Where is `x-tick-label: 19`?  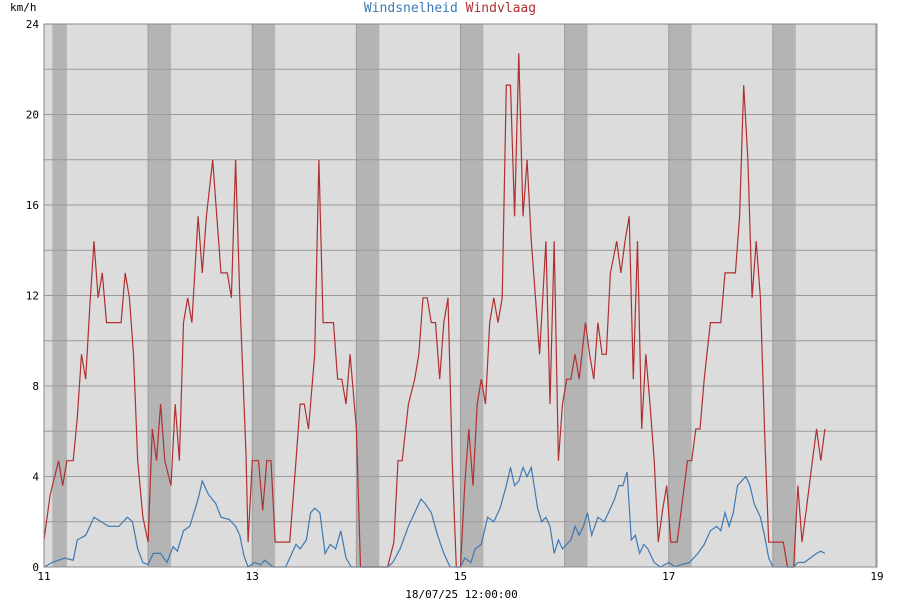 x-tick-label: 19 is located at coordinates (876, 576).